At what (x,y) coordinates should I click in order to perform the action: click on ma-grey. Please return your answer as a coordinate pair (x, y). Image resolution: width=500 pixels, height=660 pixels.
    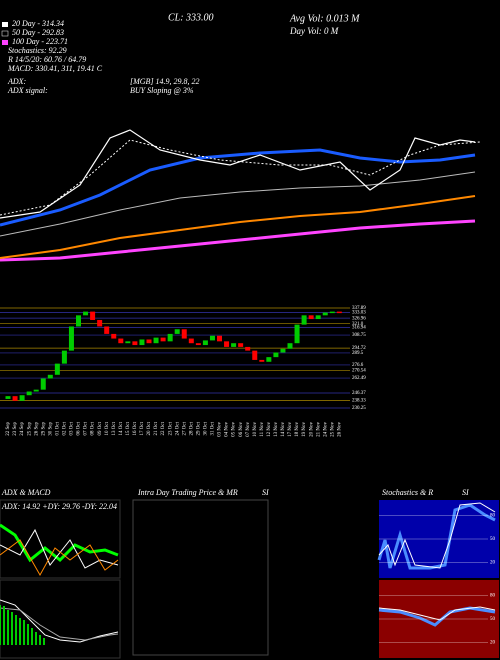
    Looking at the image, I should click on (238, 204).